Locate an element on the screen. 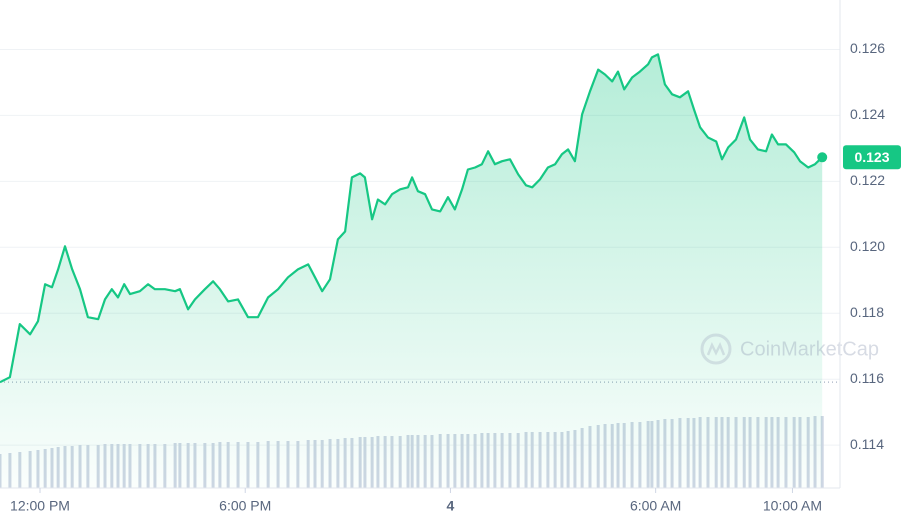  x-tick-label: 12:00 PM is located at coordinates (40, 506).